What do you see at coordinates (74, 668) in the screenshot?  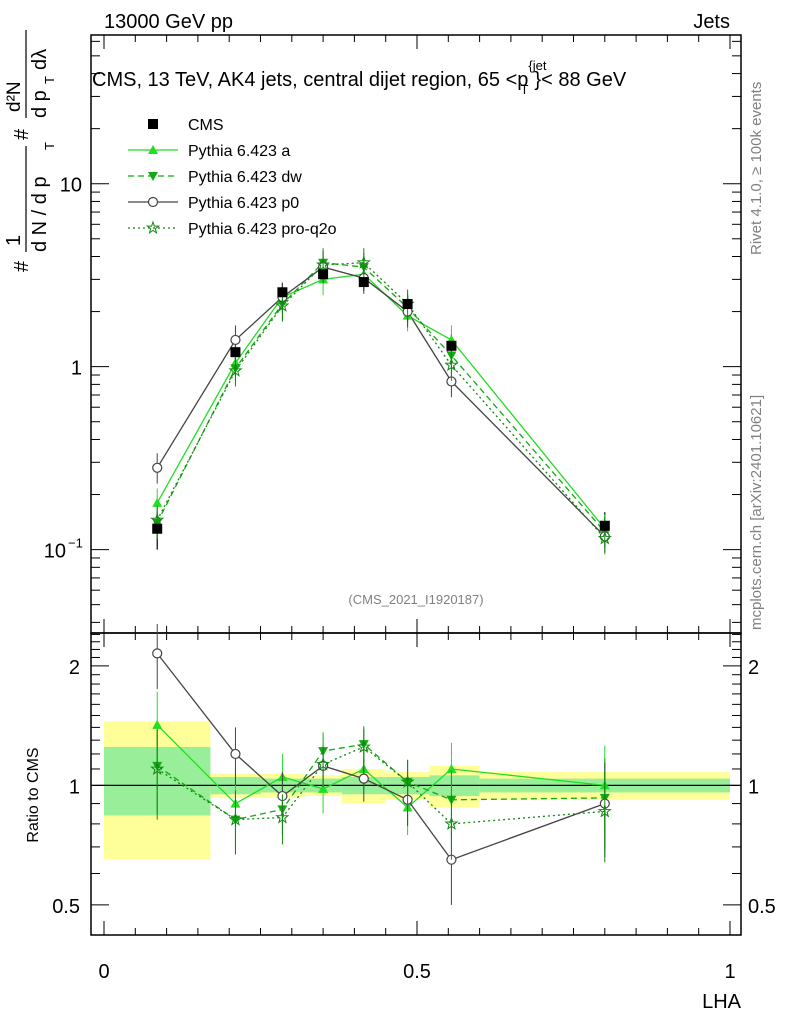 I see `ratio-tick-label-l-0: 2` at bounding box center [74, 668].